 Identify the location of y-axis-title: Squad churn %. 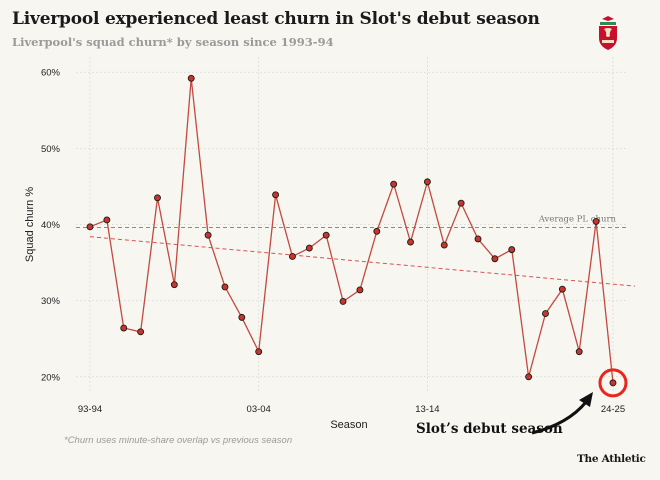
(30, 224).